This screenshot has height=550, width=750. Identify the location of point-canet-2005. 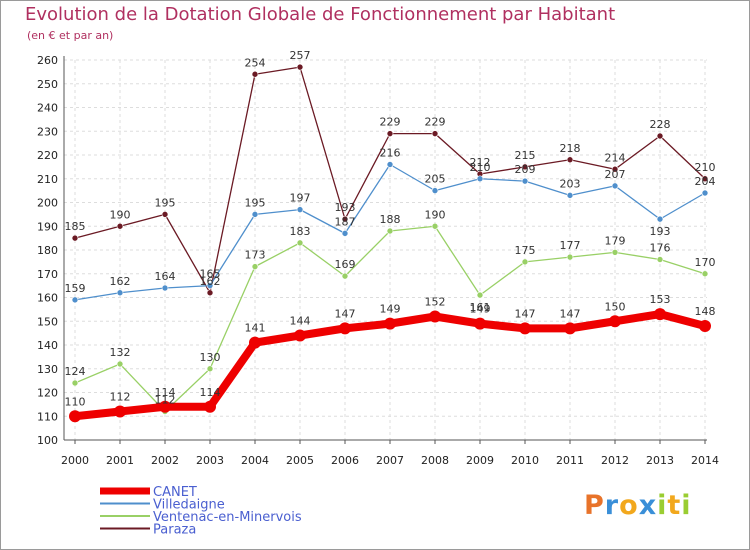
(300, 335).